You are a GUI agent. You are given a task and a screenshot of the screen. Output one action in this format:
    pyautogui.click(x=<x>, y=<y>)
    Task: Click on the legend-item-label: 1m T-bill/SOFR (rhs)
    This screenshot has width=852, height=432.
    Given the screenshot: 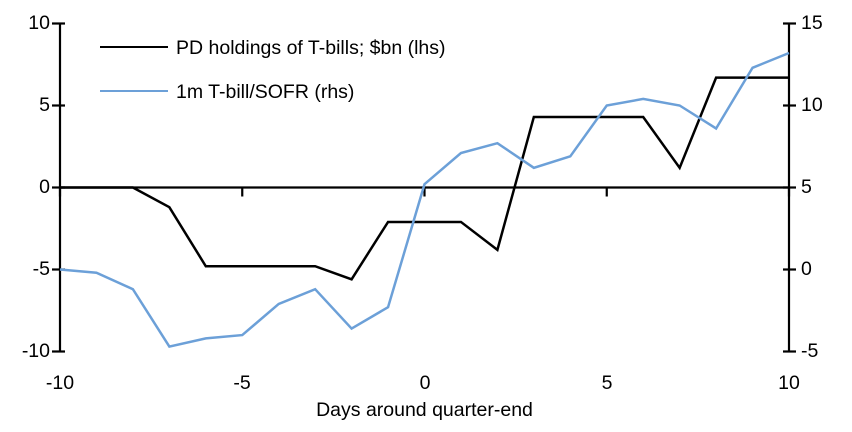 What is the action you would take?
    pyautogui.click(x=265, y=92)
    